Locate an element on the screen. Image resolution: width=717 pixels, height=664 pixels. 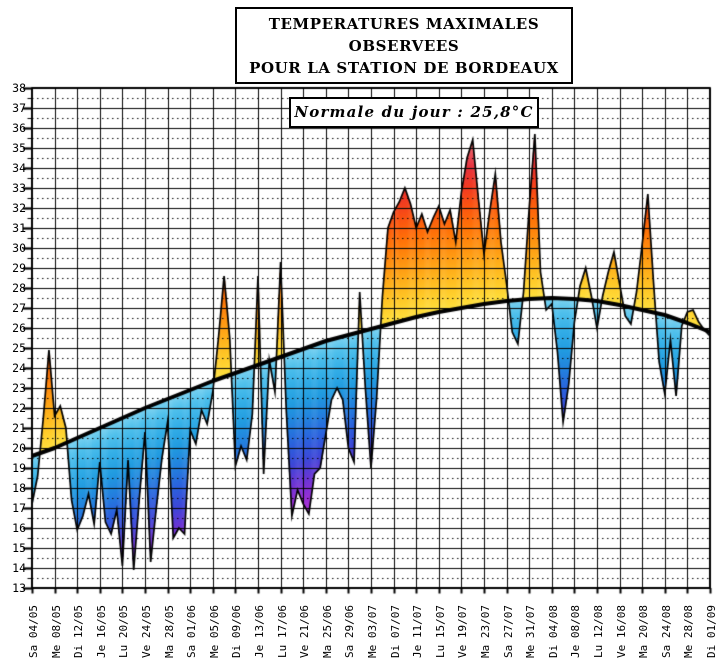
normal-of-day-annotation: Normale du jour : 25,8°C is located at coordinates (414, 112).